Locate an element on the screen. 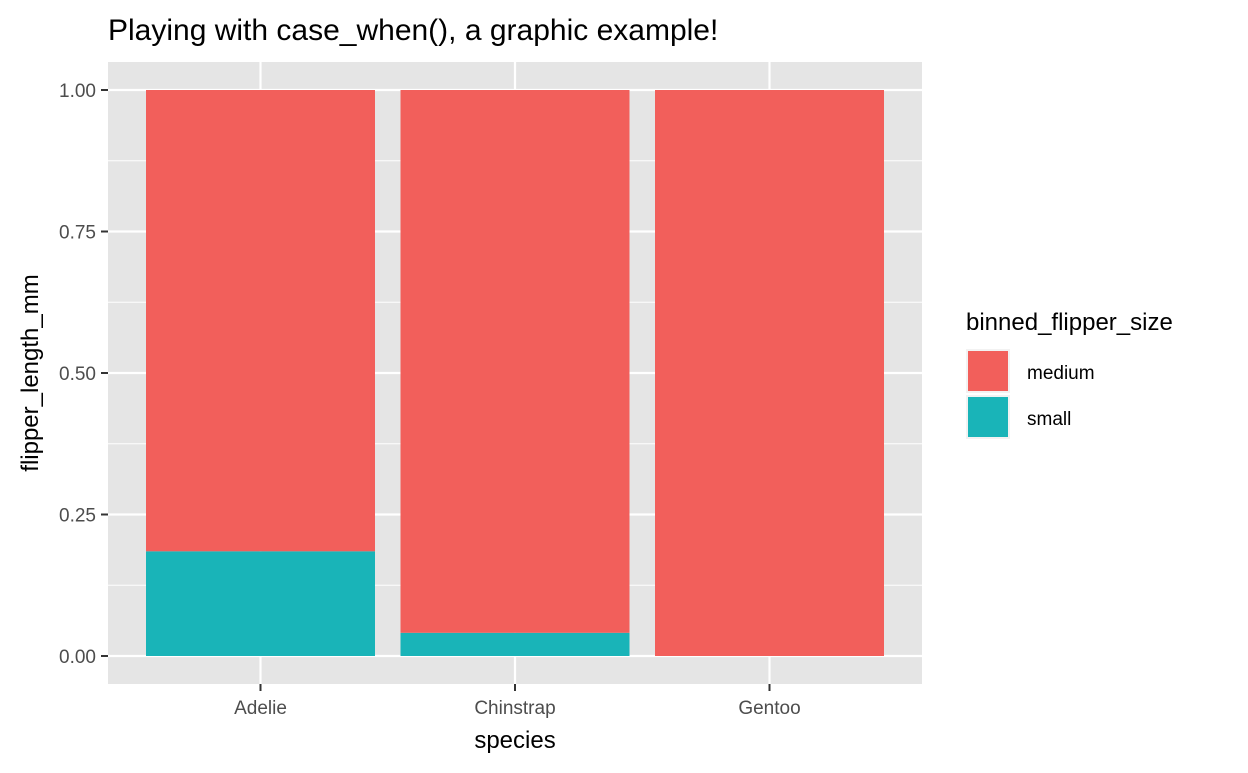  legend: binned_flipper_size medium small is located at coordinates (1069, 374).